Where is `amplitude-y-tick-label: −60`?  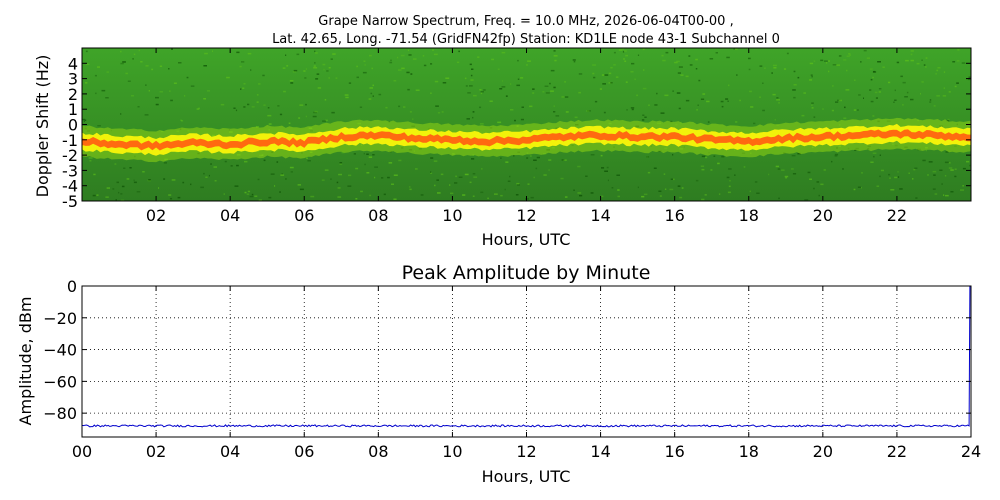 amplitude-y-tick-label: −60 is located at coordinates (60, 381).